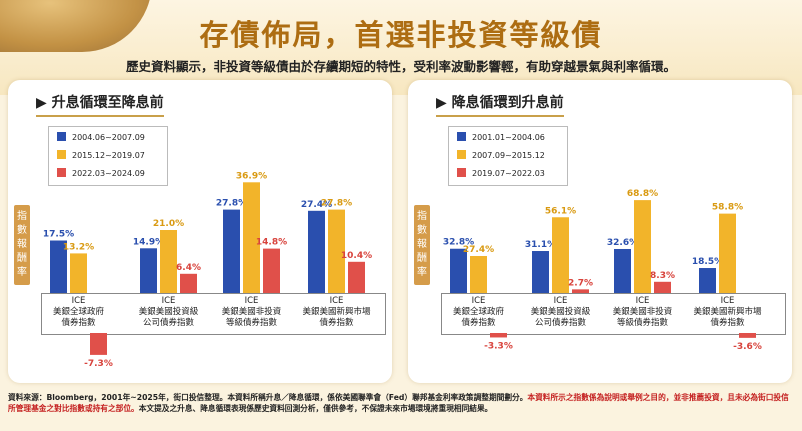  What do you see at coordinates (498, 346) in the screenshot?
I see `data-label: -3.3%` at bounding box center [498, 346].